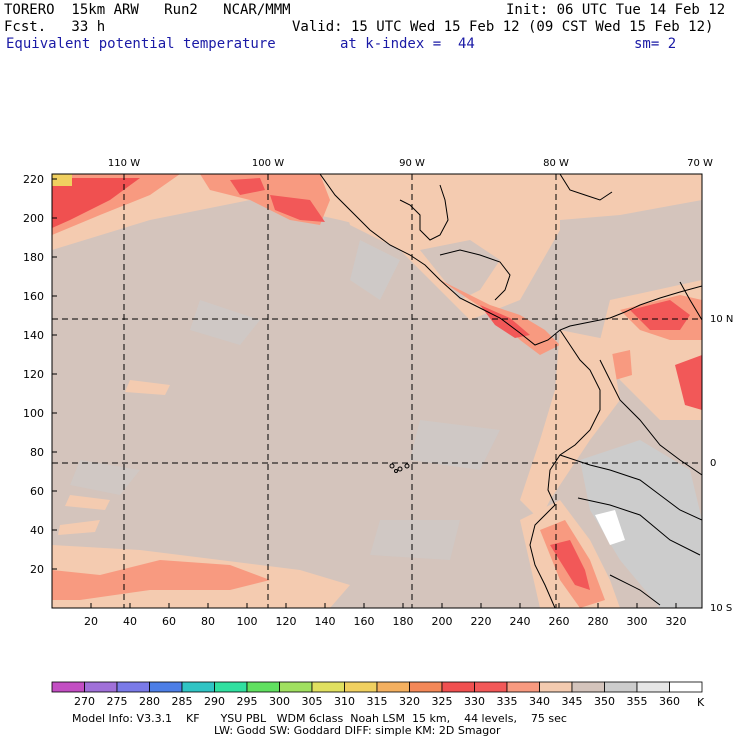 This screenshot has width=740, height=740. I want to click on level-info: at k-index = 44, so click(407, 44).